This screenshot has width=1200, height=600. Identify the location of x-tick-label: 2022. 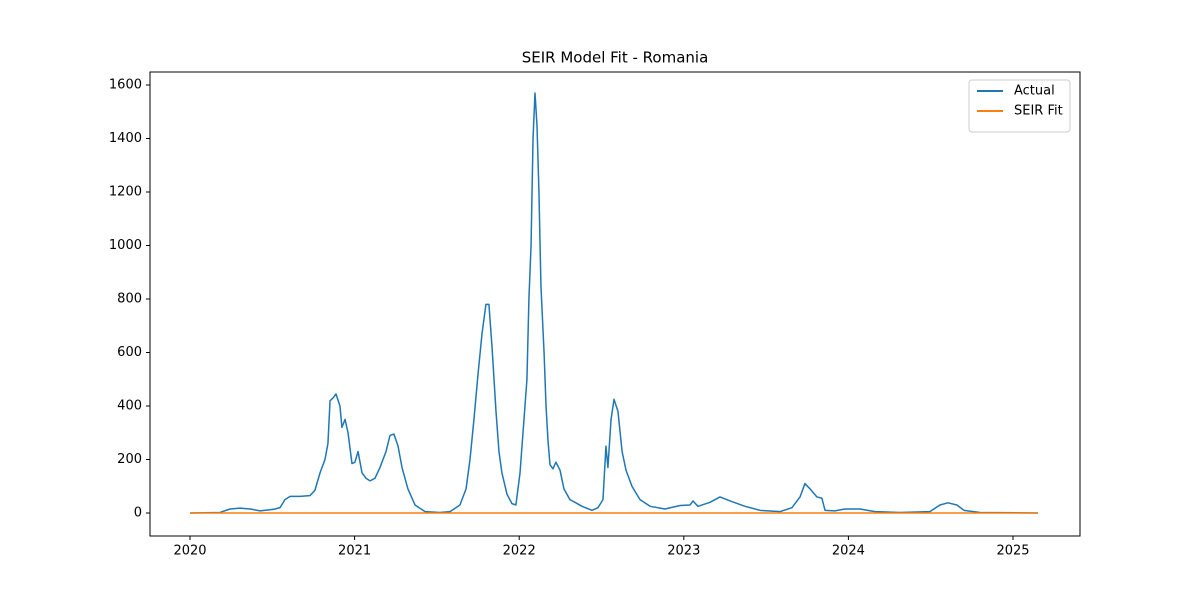
(519, 551).